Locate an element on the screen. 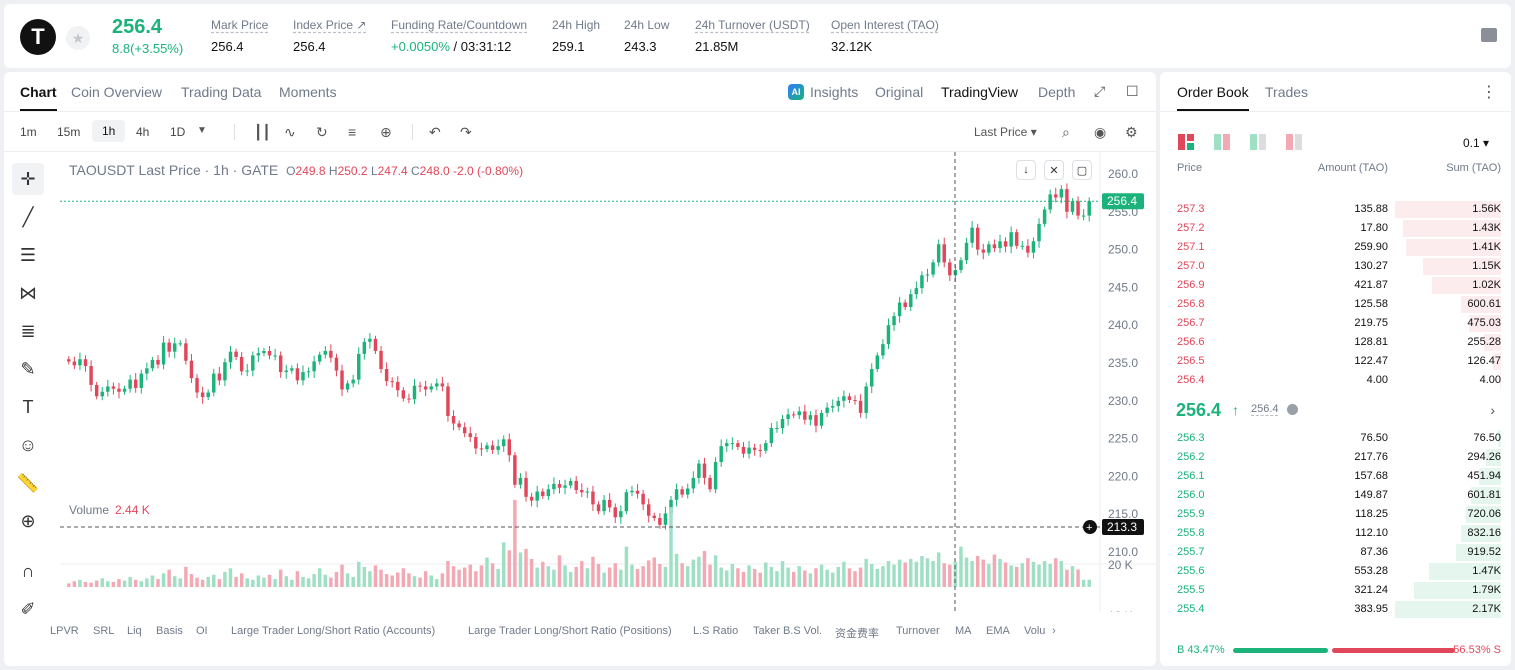  emoji-icon: ☺ is located at coordinates (28, 444).